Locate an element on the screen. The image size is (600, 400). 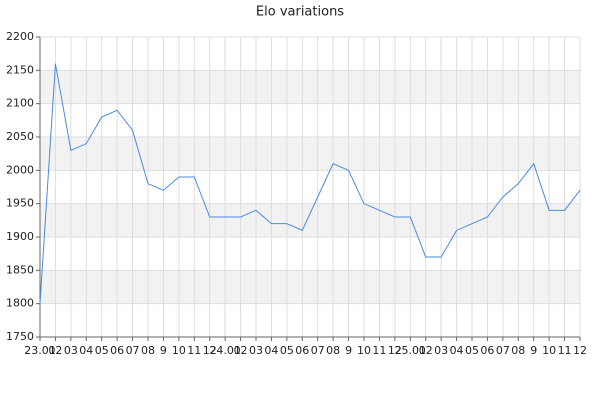
y-tick-label: 2050 is located at coordinates (20, 136).